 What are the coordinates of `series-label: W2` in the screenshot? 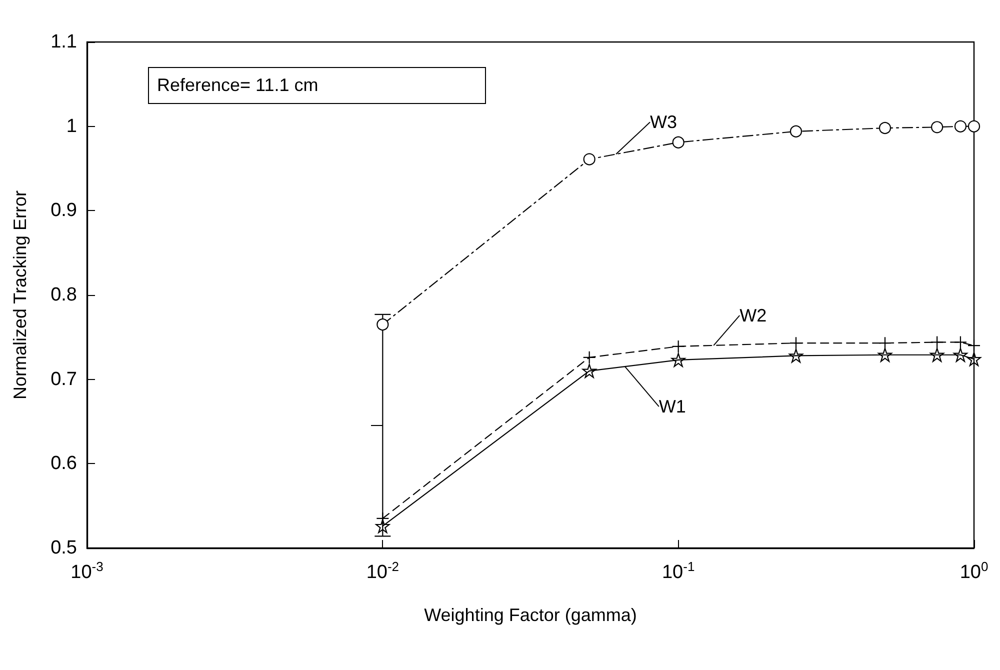 It's located at (753, 315).